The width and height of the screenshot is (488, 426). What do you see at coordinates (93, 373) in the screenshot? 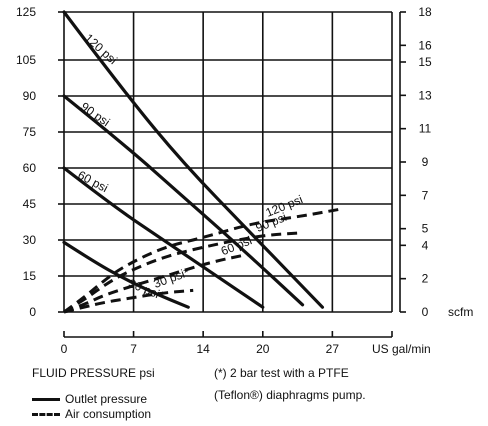
I see `legend-title: FLUID PRESSURE psi` at bounding box center [93, 373].